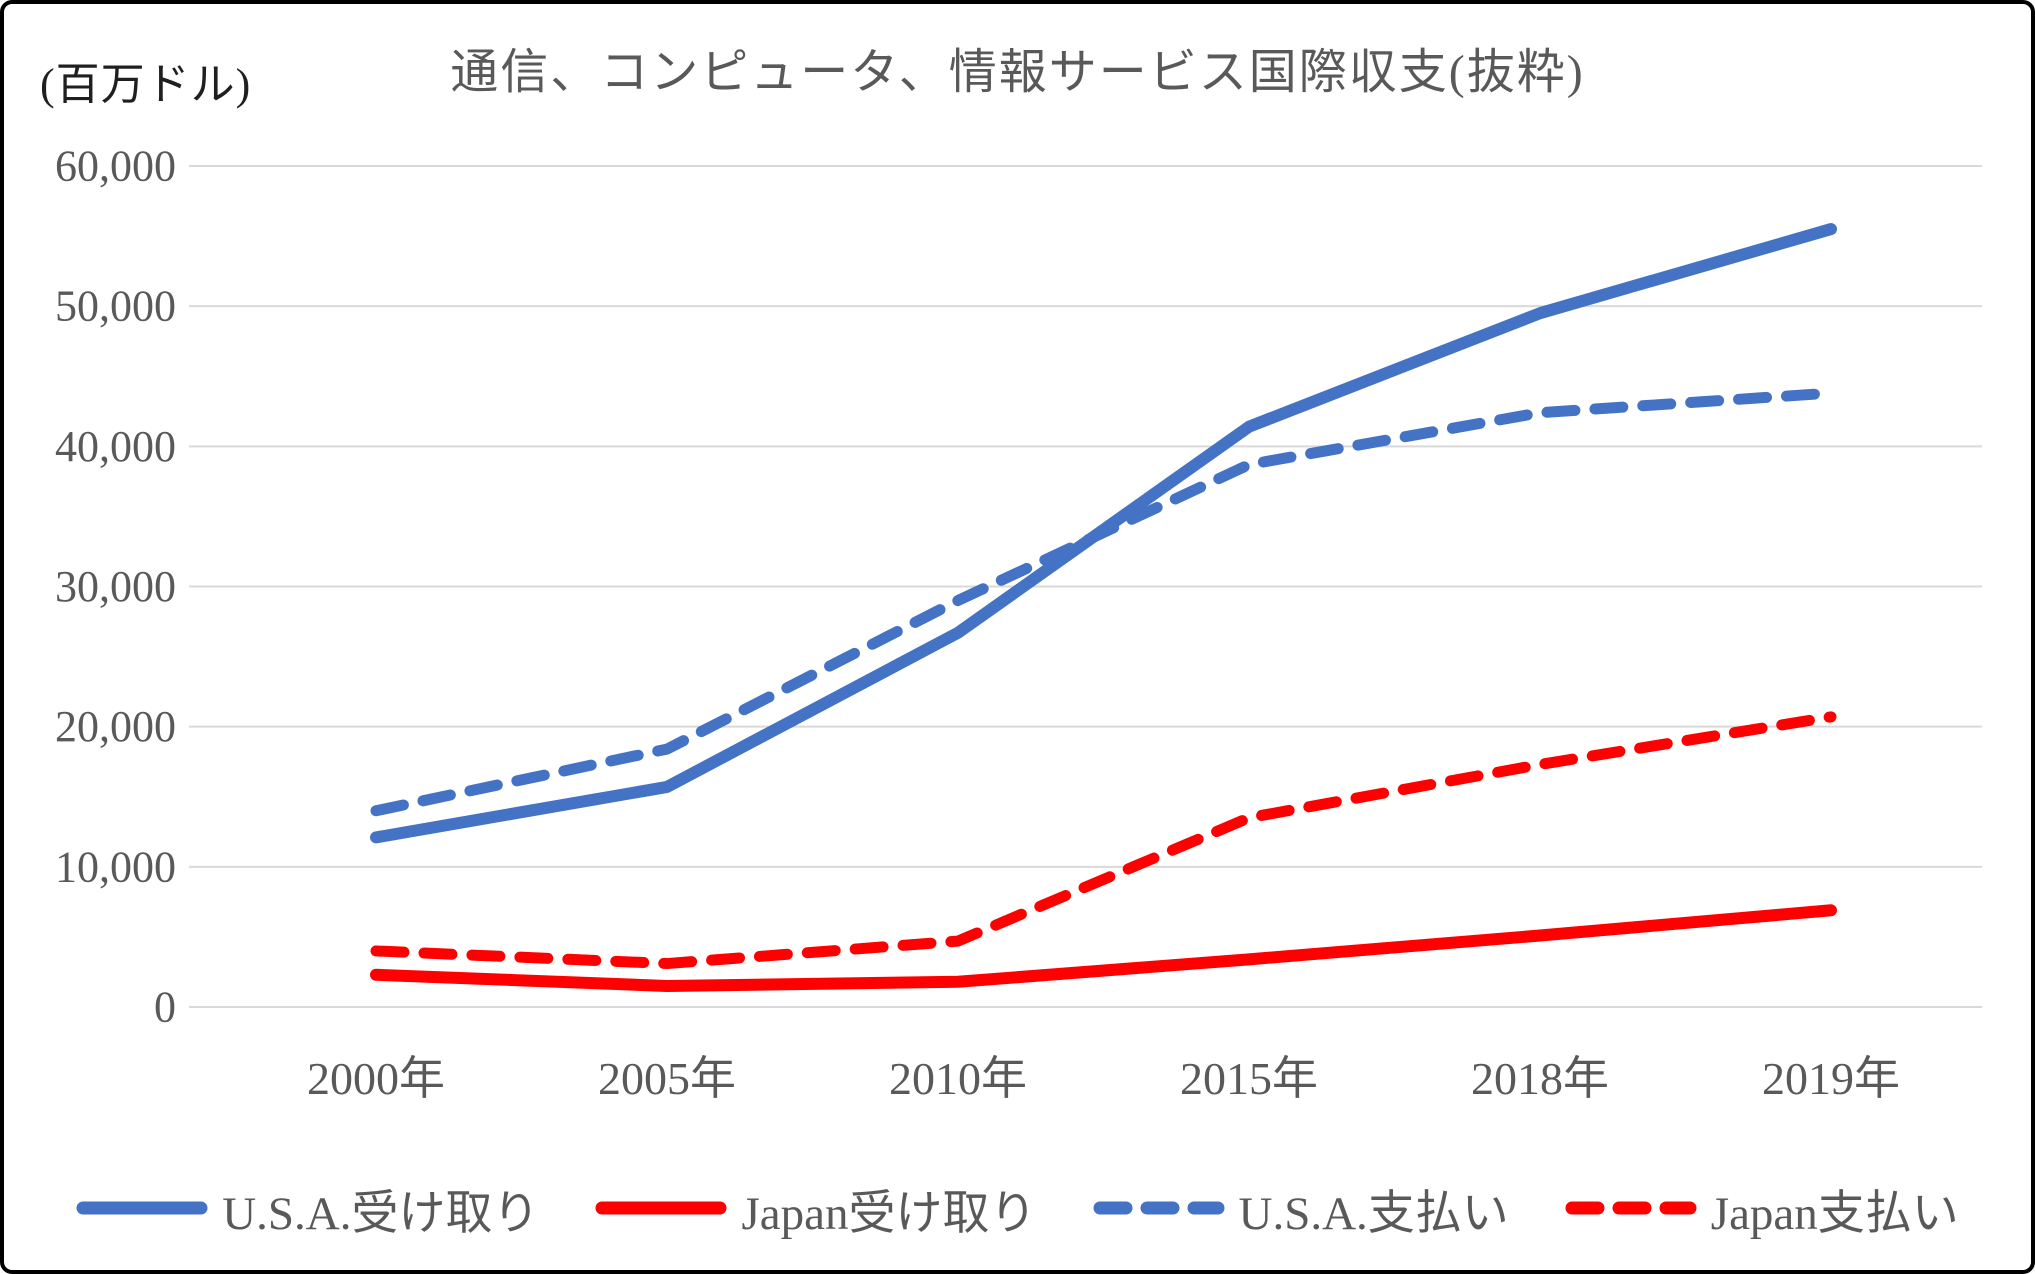 This screenshot has width=2035, height=1274. What do you see at coordinates (1017, 72) in the screenshot?
I see `chart-title: 通信、コンピュータ、情報サービス国際収支(抜粋)` at bounding box center [1017, 72].